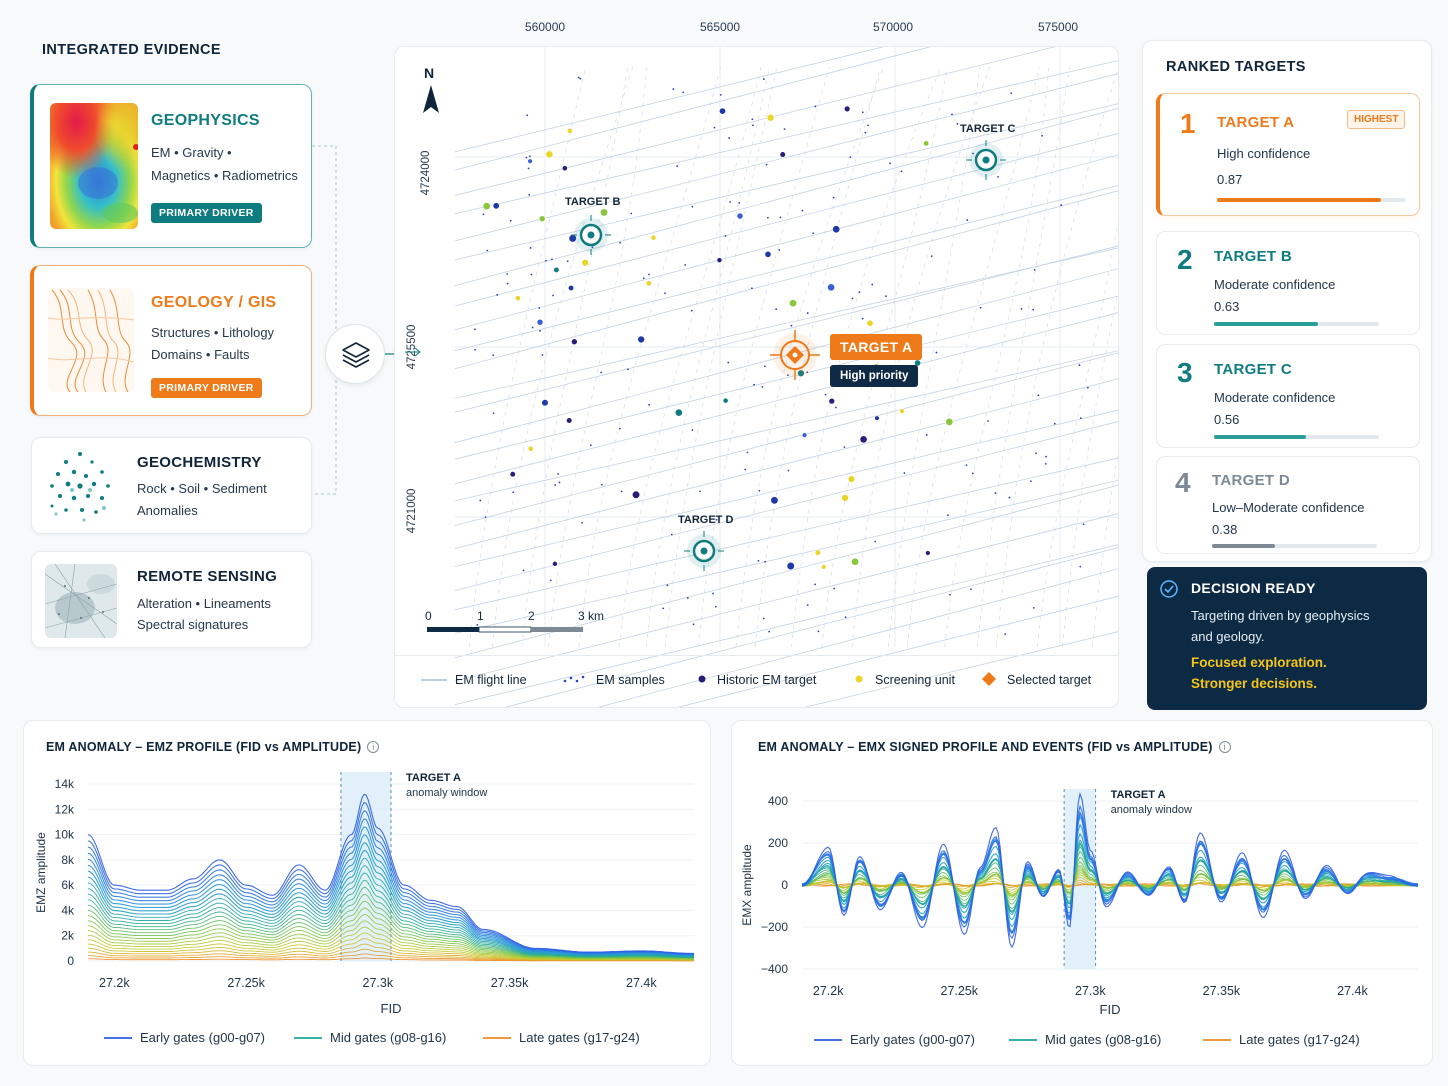  Describe the element at coordinates (1253, 256) in the screenshot. I see `rank-name: TARGET B` at that location.